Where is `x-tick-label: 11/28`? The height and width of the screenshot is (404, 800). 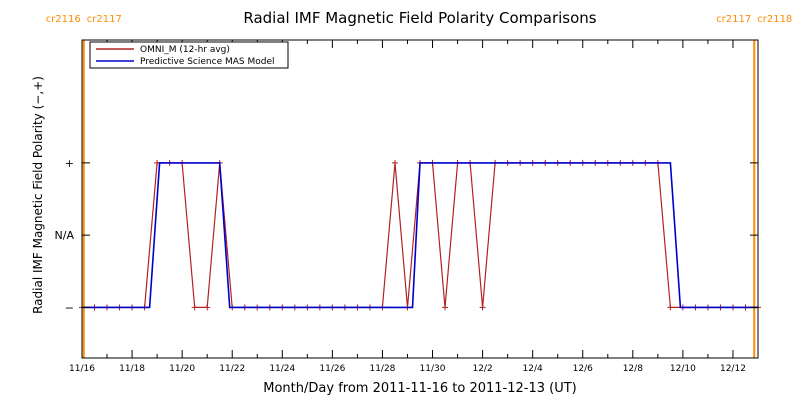 x-tick-label: 11/28 is located at coordinates (382, 369).